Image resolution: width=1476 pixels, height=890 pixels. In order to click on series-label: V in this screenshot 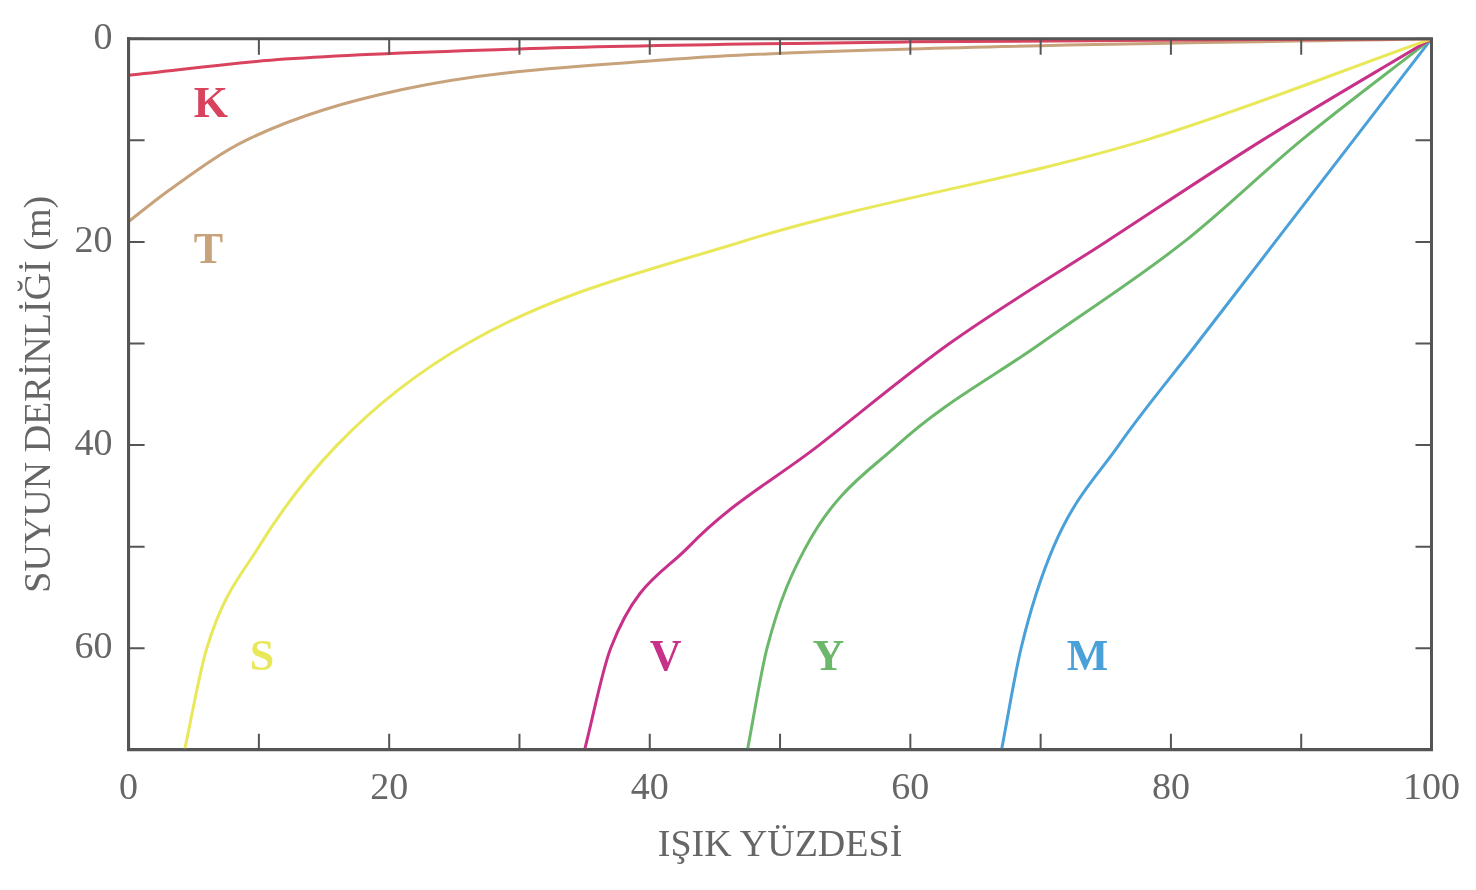, I will do `click(665, 655)`.